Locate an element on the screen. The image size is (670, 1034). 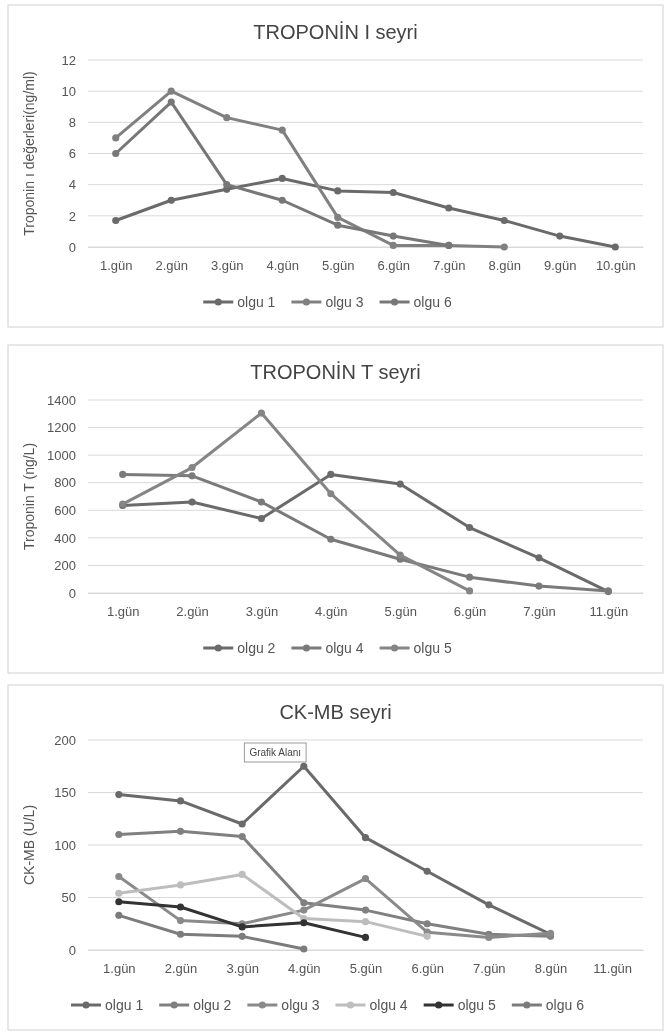
chart-title: TROPONİN T seyri is located at coordinates (335, 372).